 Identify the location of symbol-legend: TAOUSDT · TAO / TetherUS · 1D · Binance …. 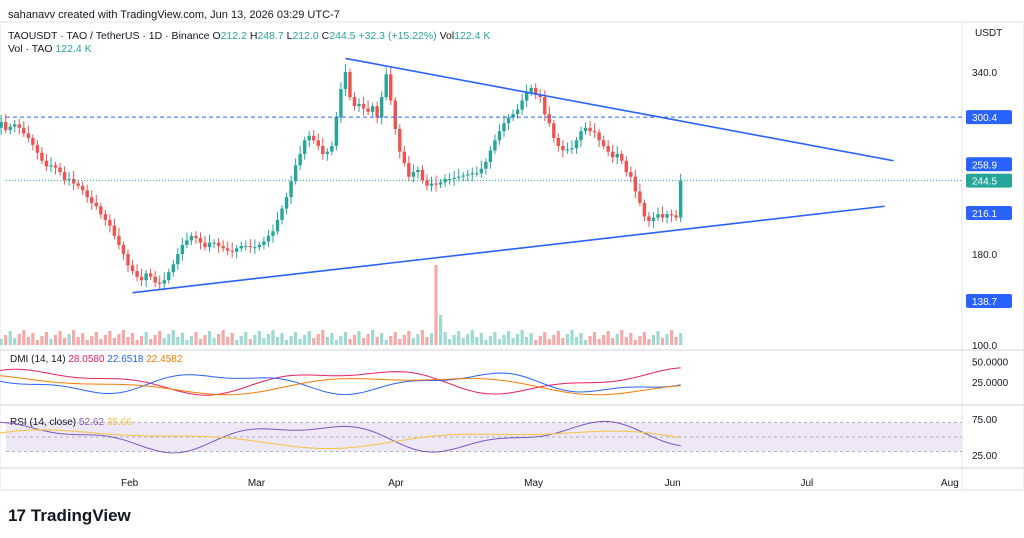
(249, 36).